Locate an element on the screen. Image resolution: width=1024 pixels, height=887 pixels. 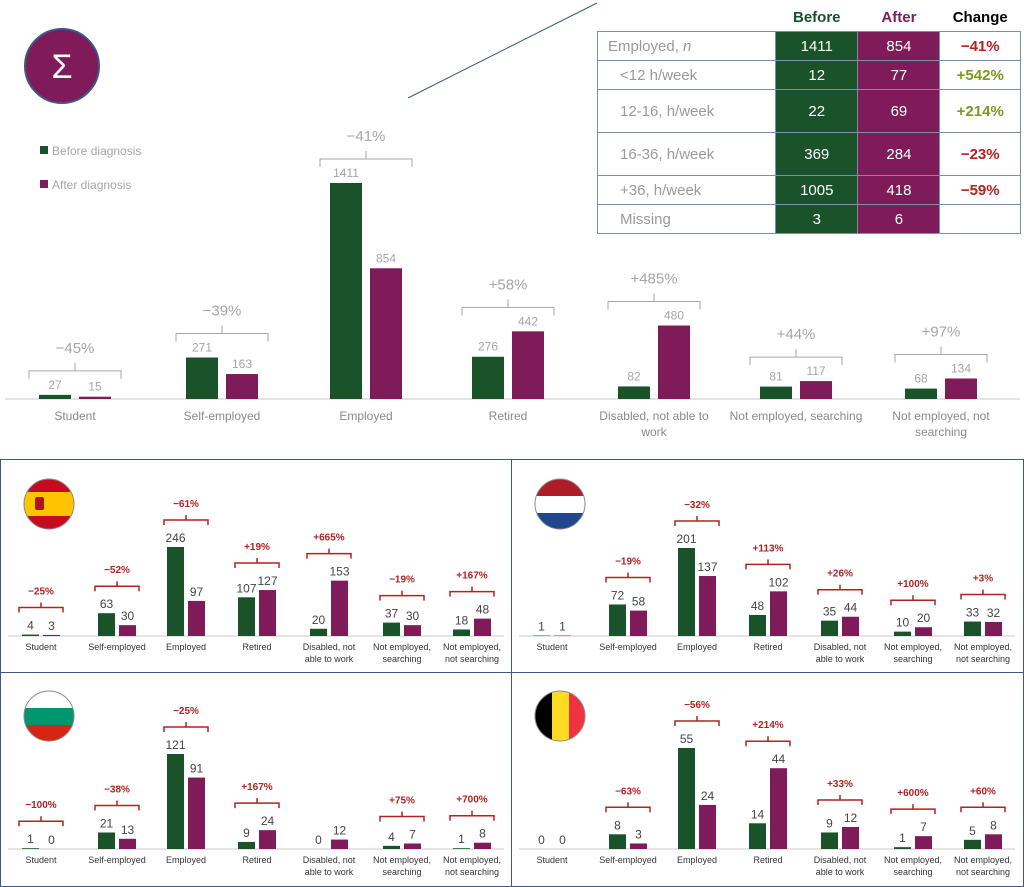
row-label: <12 h/week is located at coordinates (686, 75).